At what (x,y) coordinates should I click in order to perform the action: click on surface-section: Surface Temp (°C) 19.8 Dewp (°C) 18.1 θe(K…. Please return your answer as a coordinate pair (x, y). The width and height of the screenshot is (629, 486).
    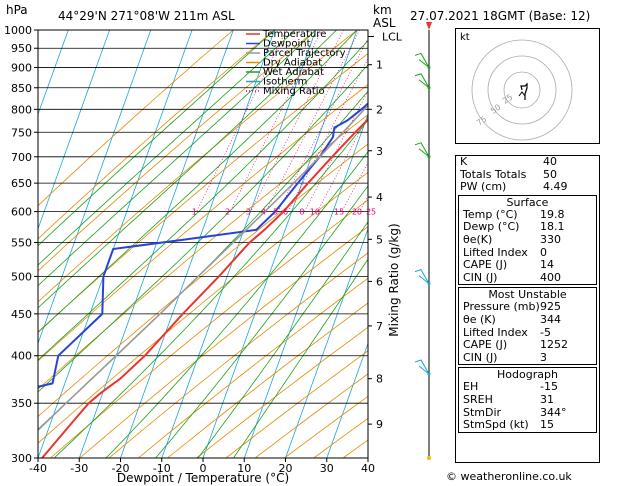
    Looking at the image, I should click on (527, 240).